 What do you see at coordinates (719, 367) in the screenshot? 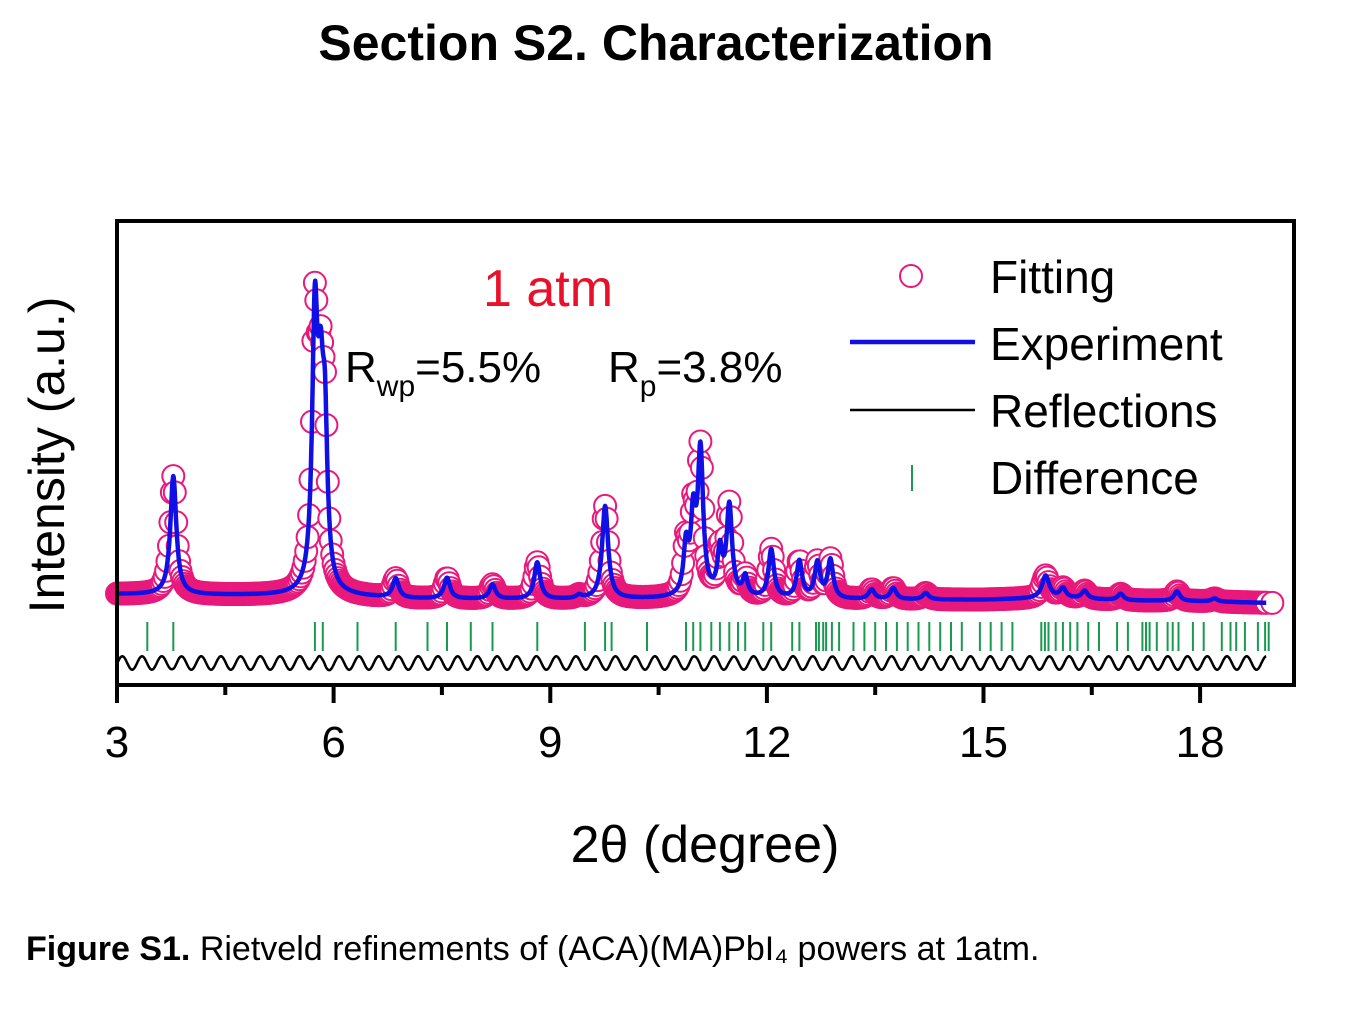
I see `rp-value: =3.8%` at bounding box center [719, 367].